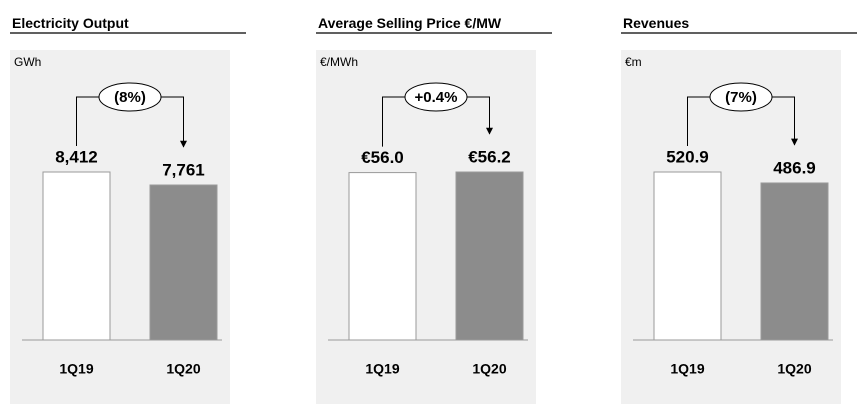 The image size is (861, 404). Describe the element at coordinates (70, 23) in the screenshot. I see `panel-title: Electricity Output` at that location.